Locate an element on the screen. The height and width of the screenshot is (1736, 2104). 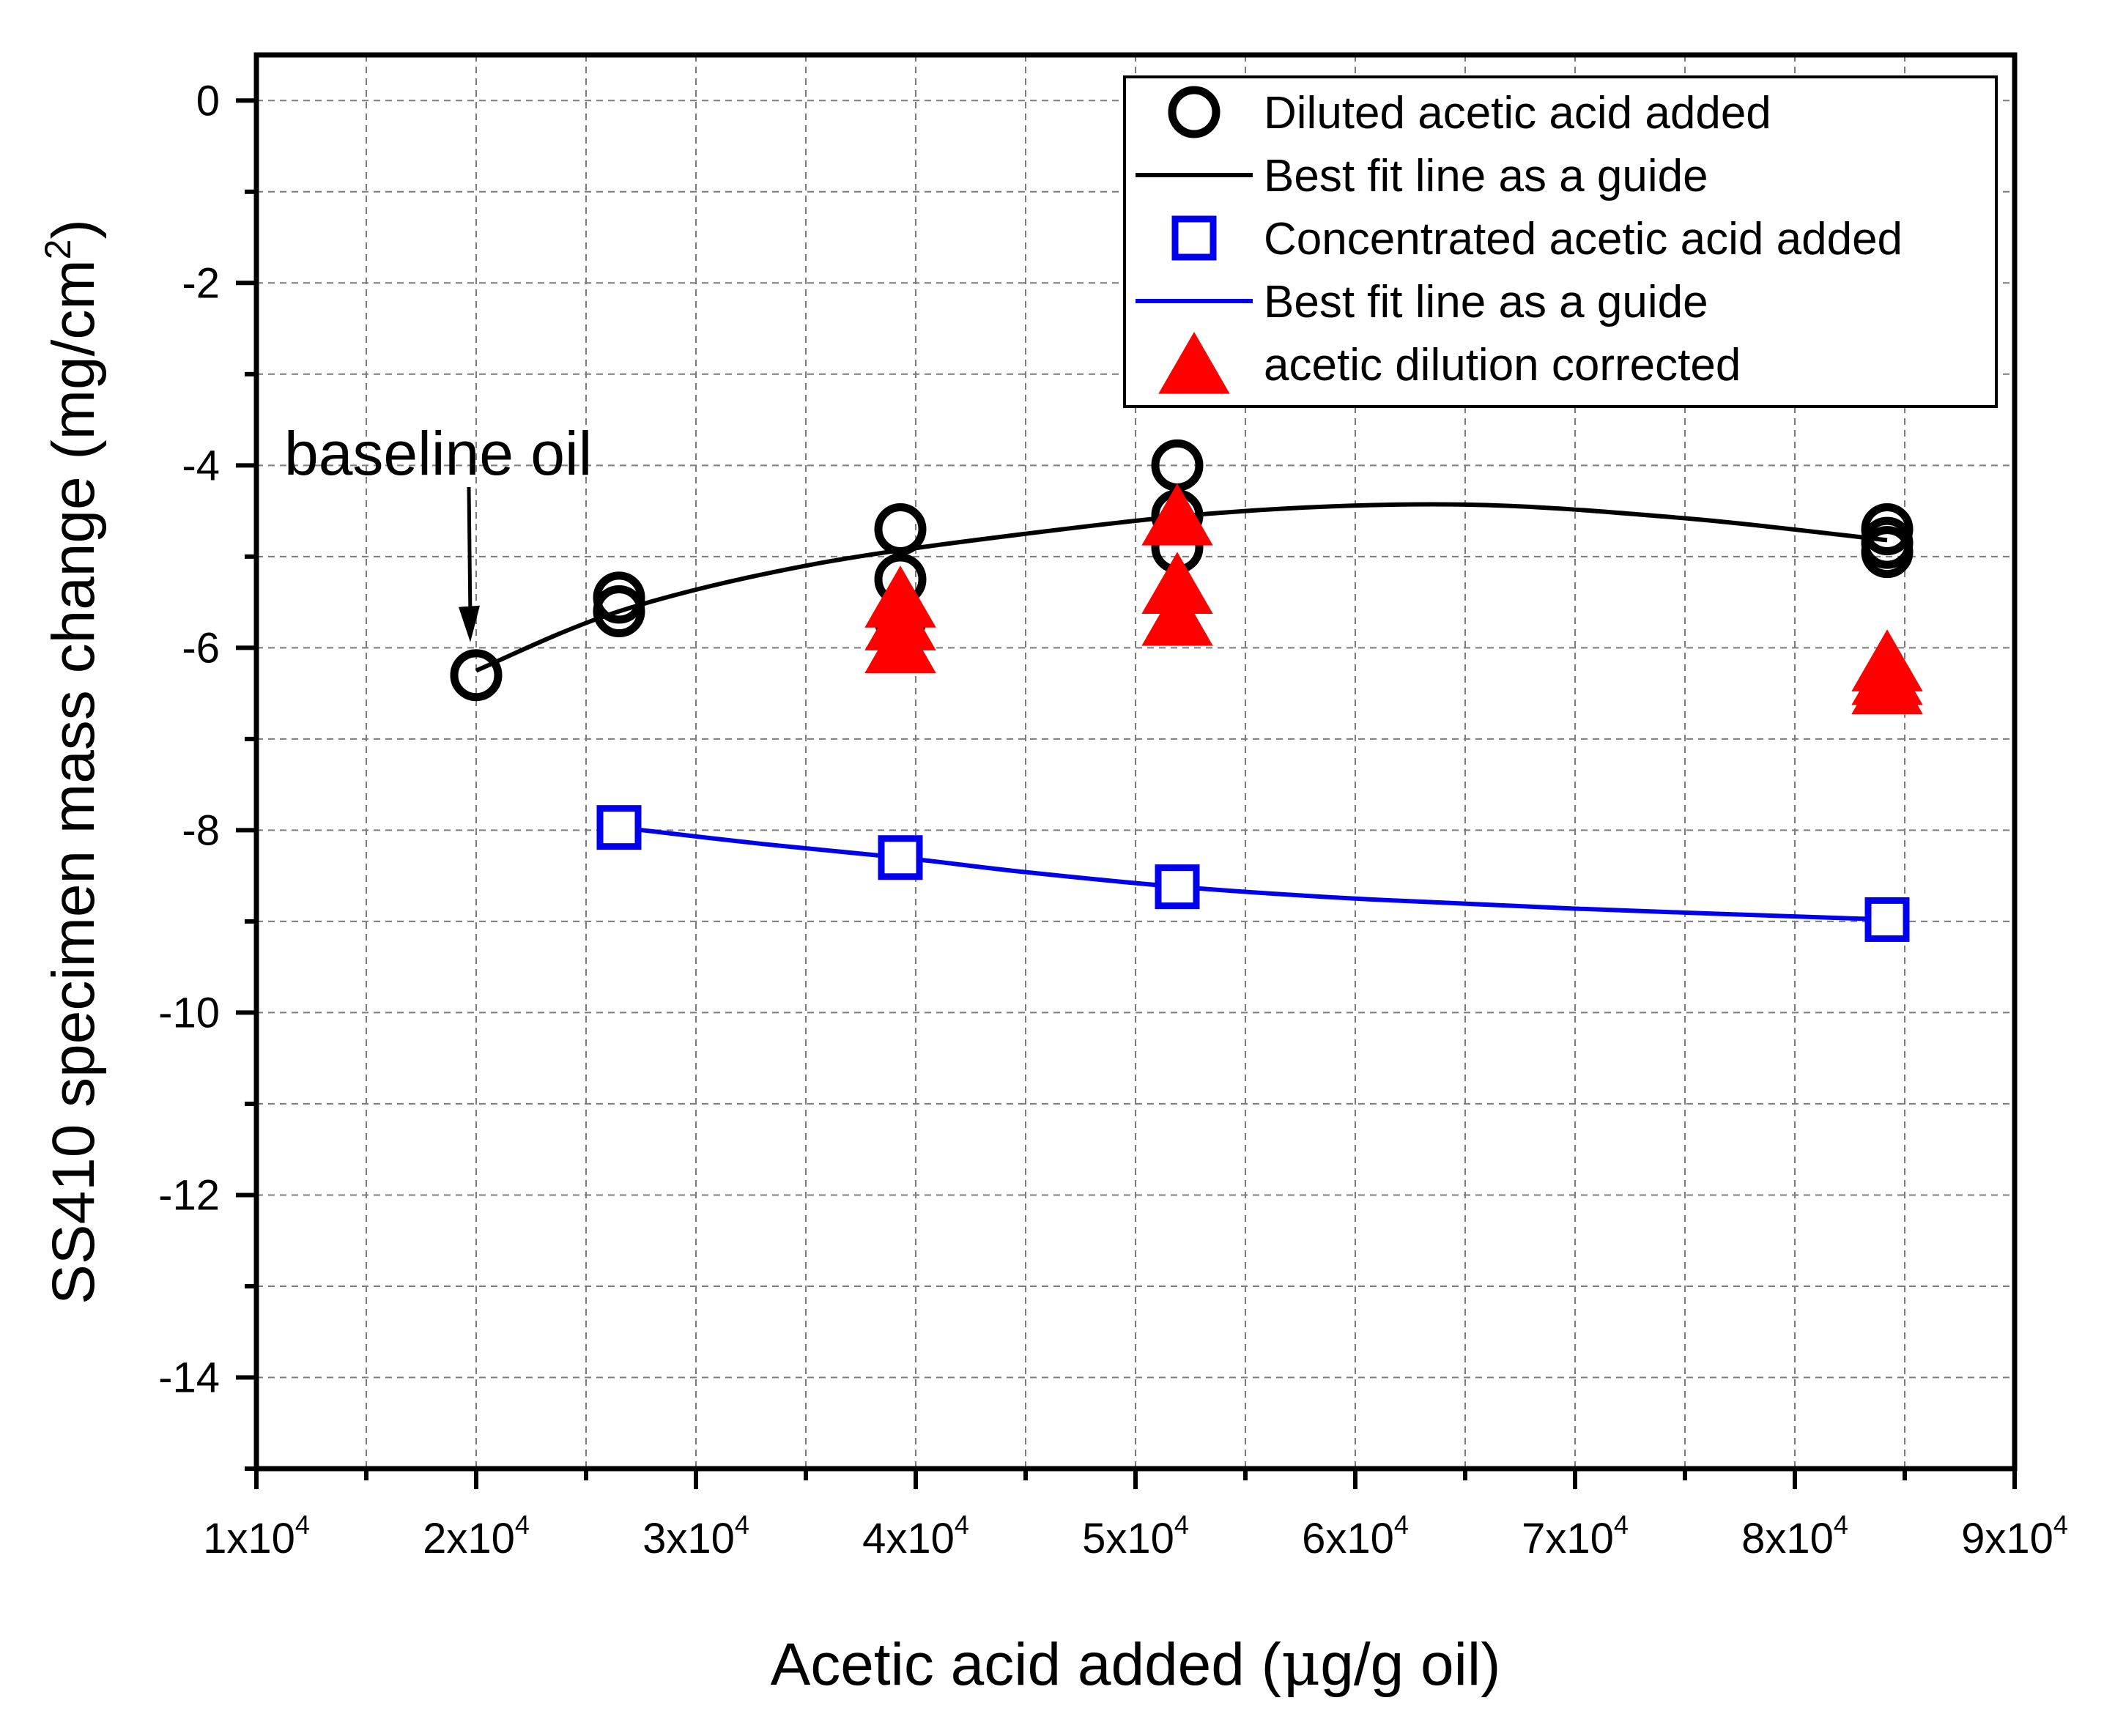
x-tick-label: 8x10⁴ is located at coordinates (1794, 1536).